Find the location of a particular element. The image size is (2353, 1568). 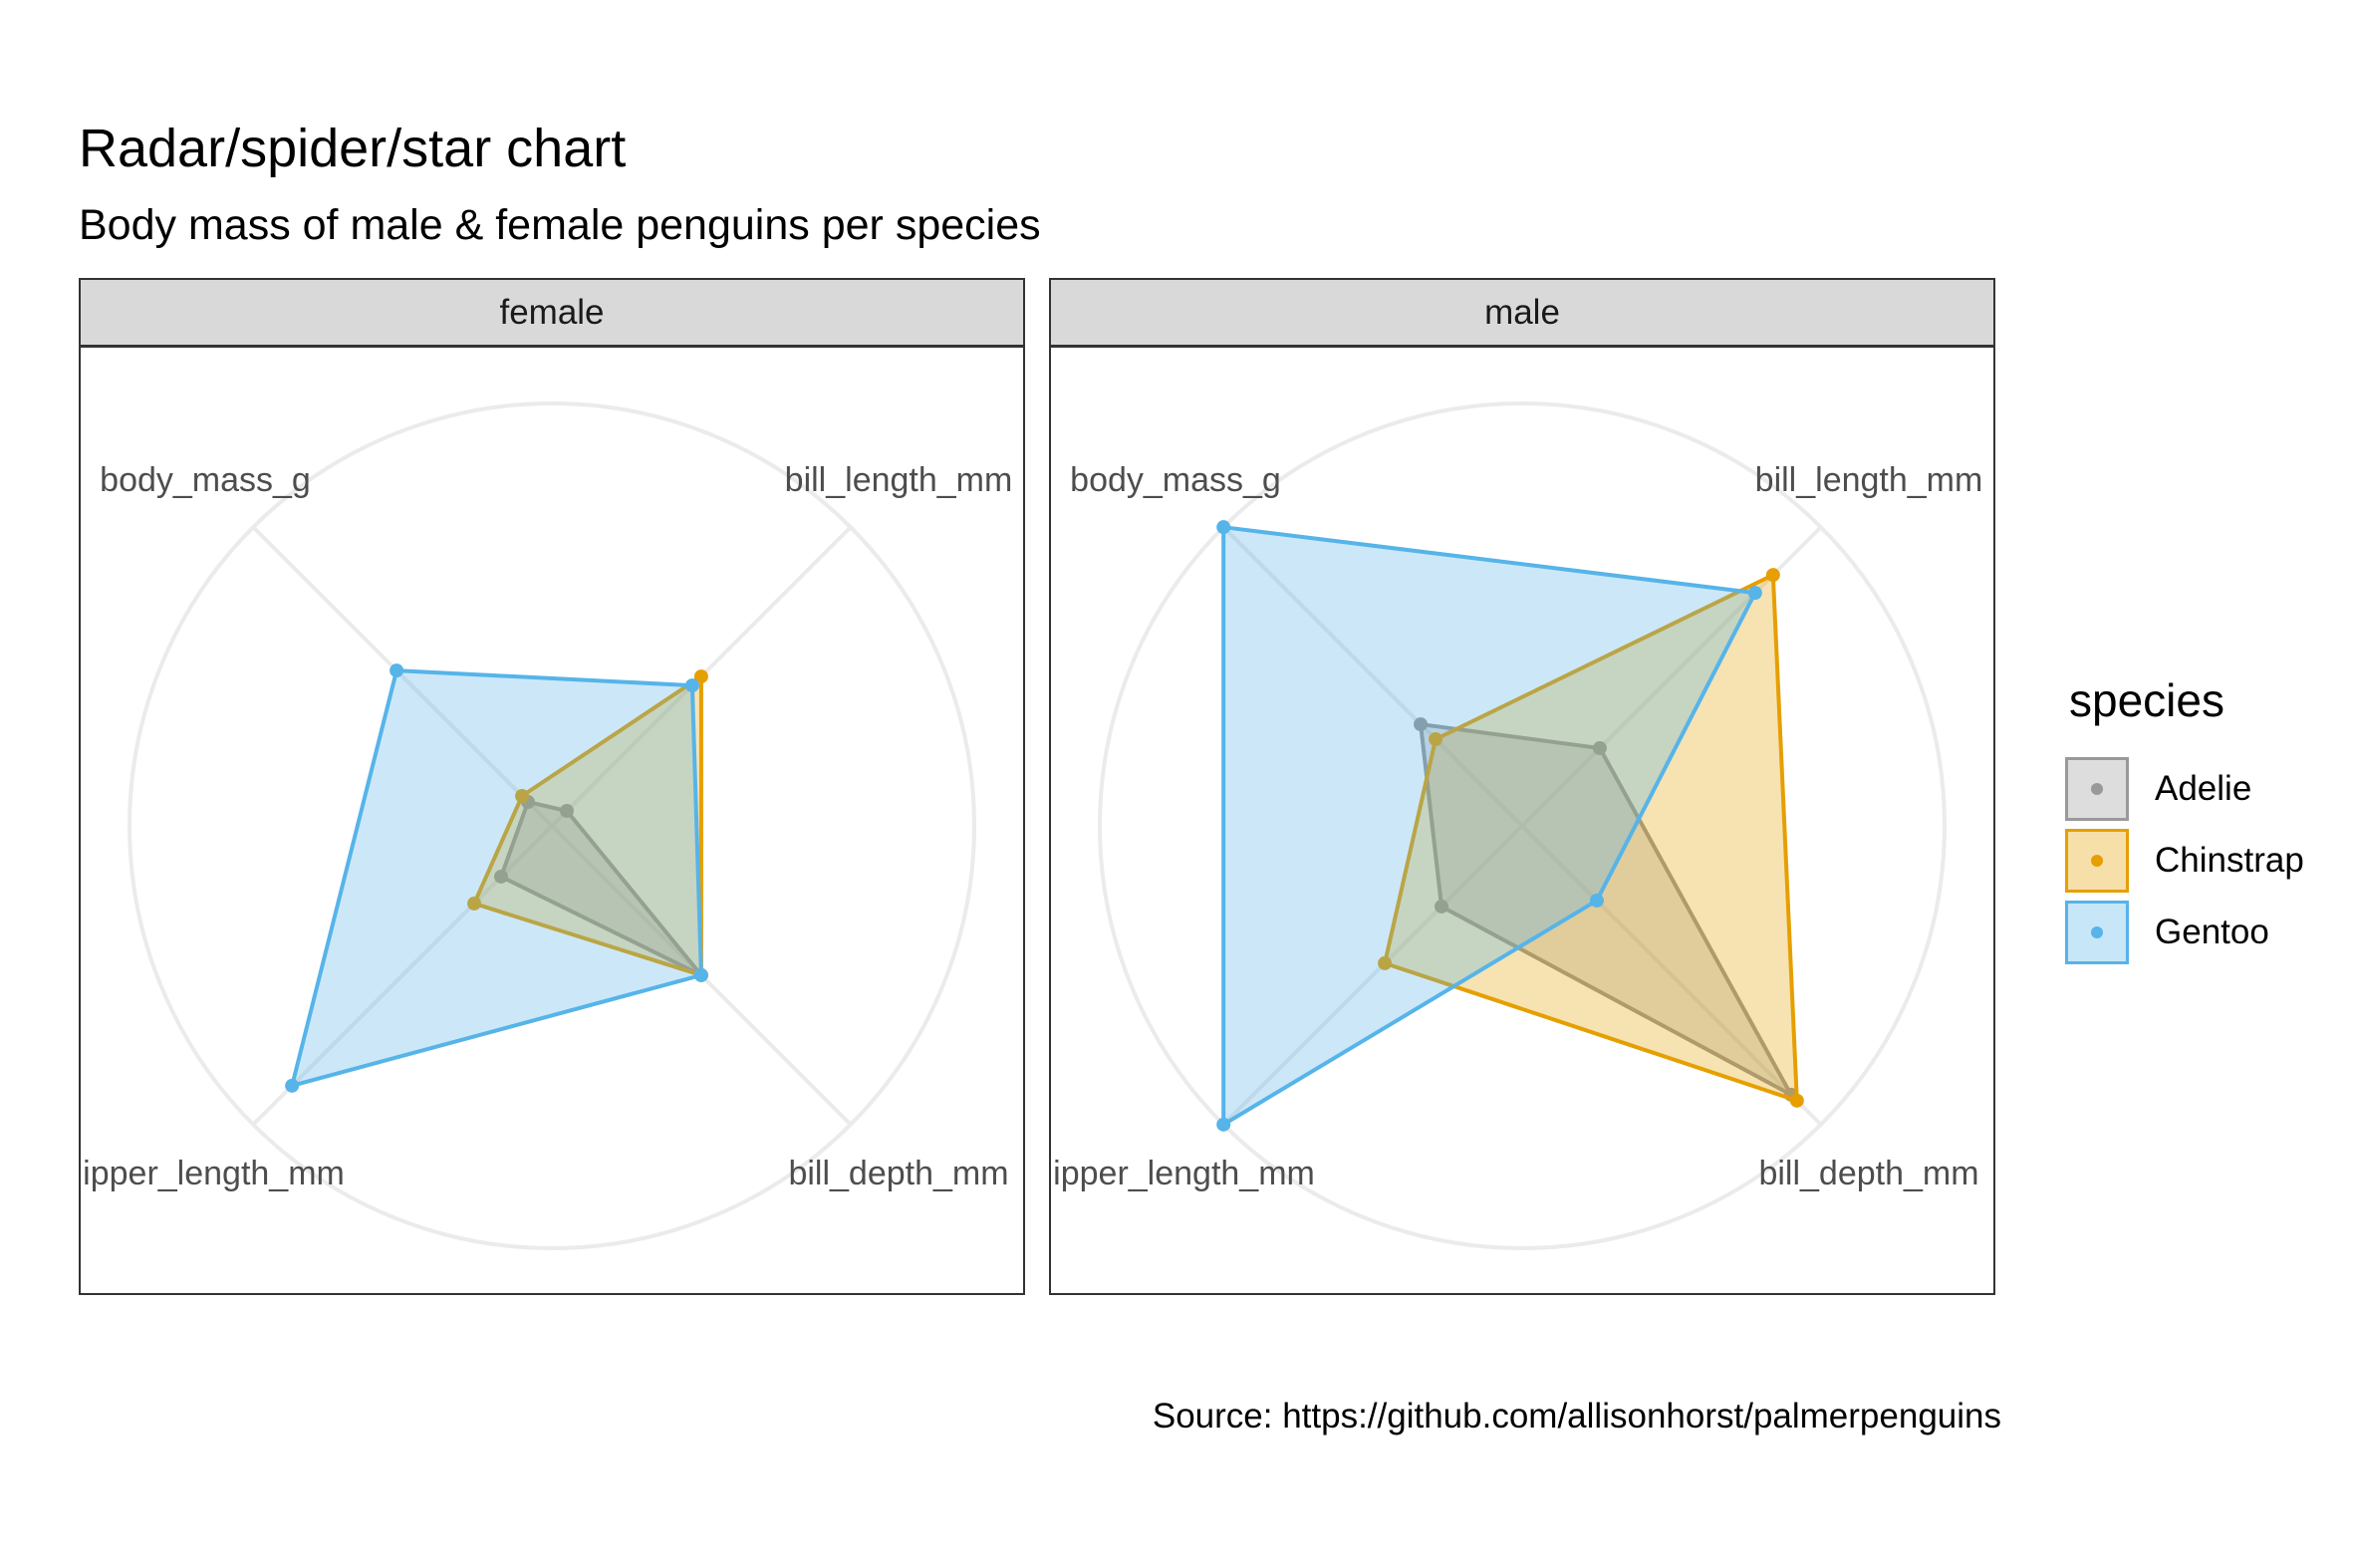

legend-key-adelie is located at coordinates (2097, 789).